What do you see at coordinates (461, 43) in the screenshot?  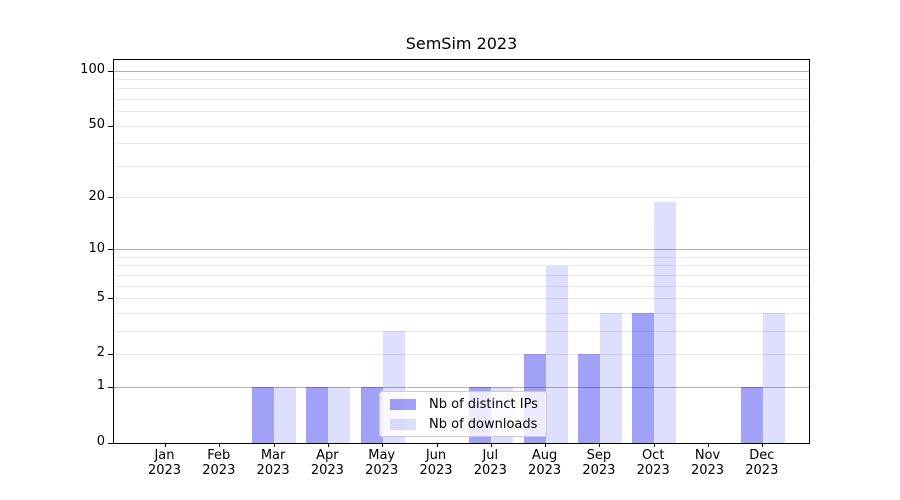 I see `chart-title: SemSim 2023` at bounding box center [461, 43].